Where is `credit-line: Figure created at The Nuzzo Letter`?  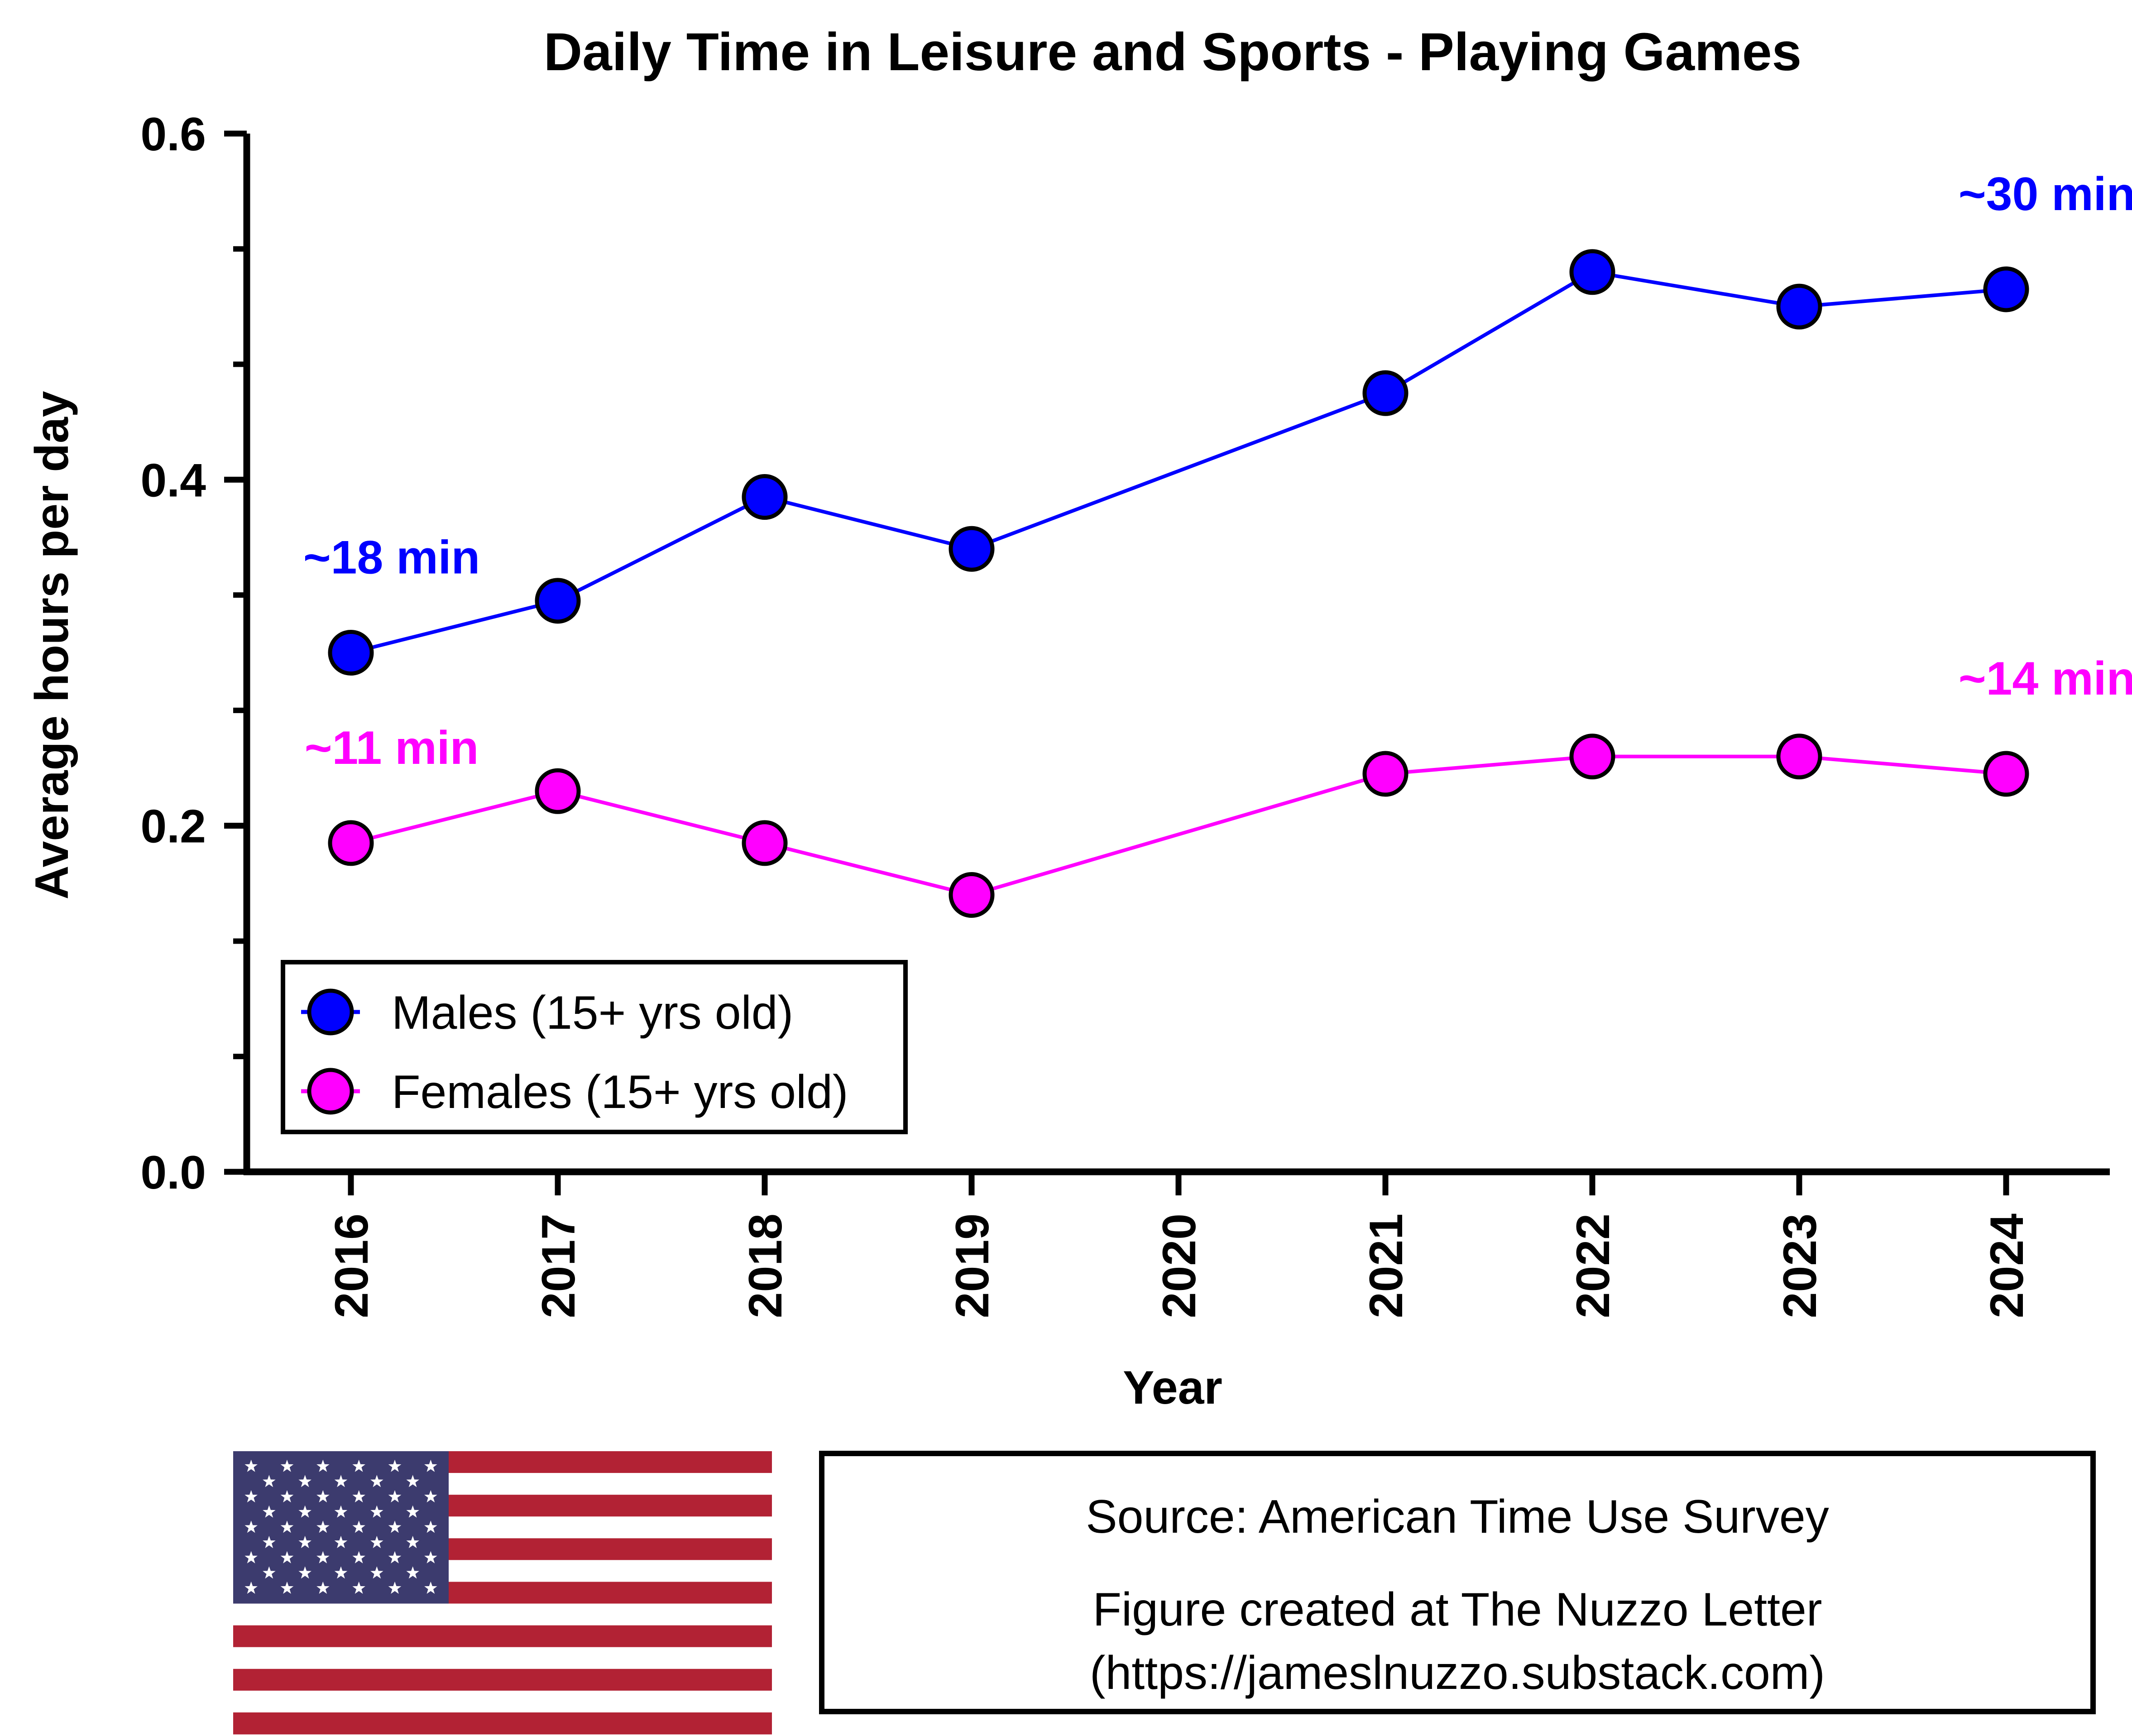
credit-line: Figure created at The Nuzzo Letter is located at coordinates (1457, 1609).